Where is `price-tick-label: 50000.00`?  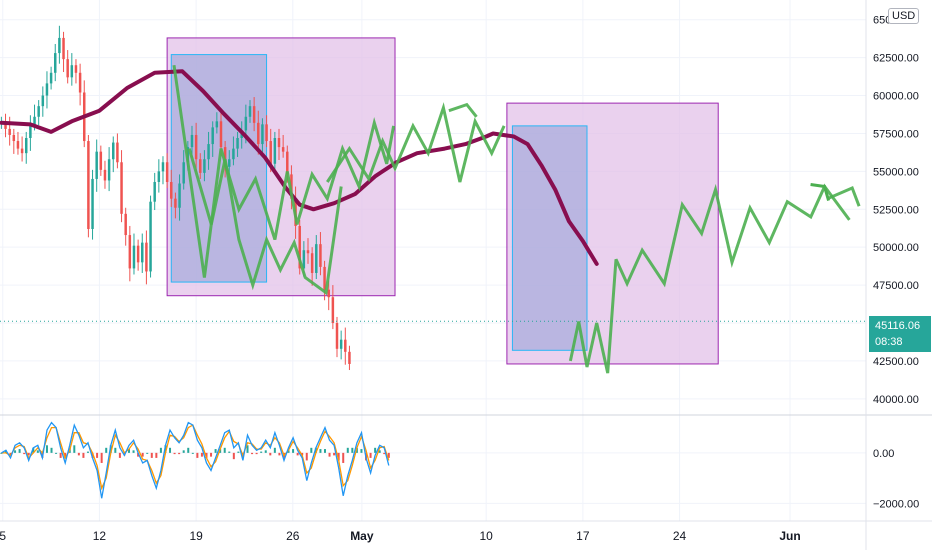
price-tick-label: 50000.00 is located at coordinates (896, 248).